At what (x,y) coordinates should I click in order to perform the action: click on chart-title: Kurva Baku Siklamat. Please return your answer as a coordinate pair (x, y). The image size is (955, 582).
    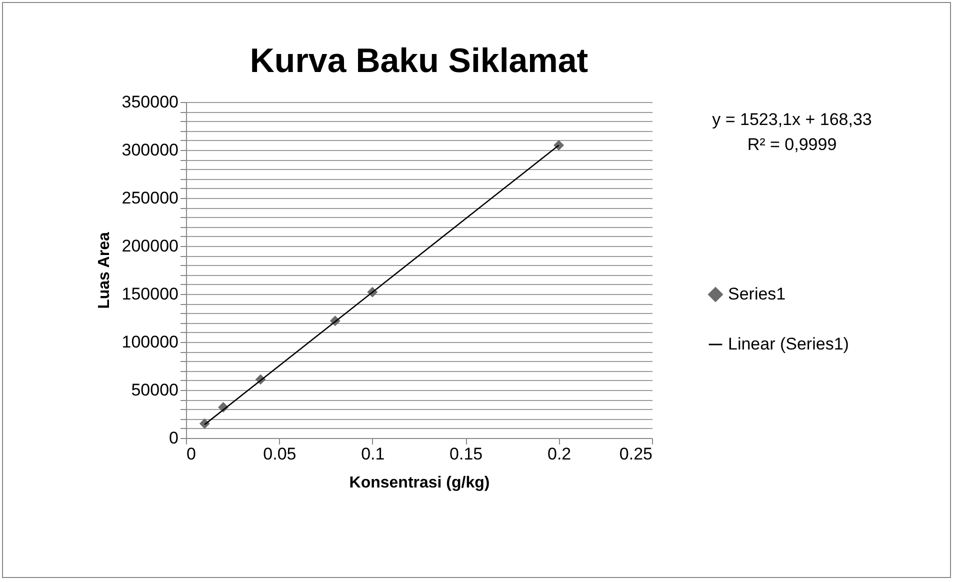
    Looking at the image, I should click on (419, 61).